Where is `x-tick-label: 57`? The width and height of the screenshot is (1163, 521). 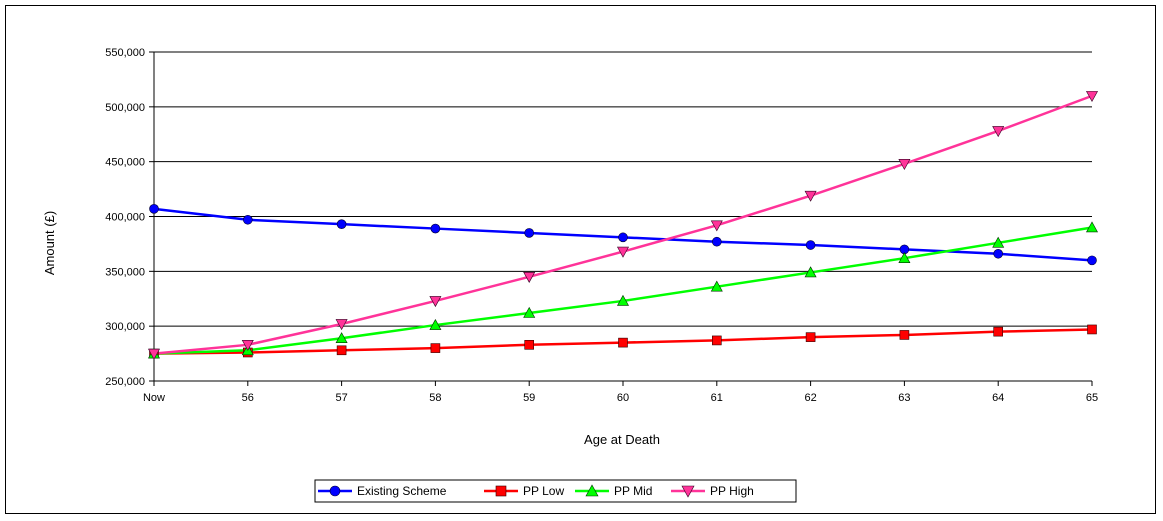 x-tick-label: 57 is located at coordinates (341, 398).